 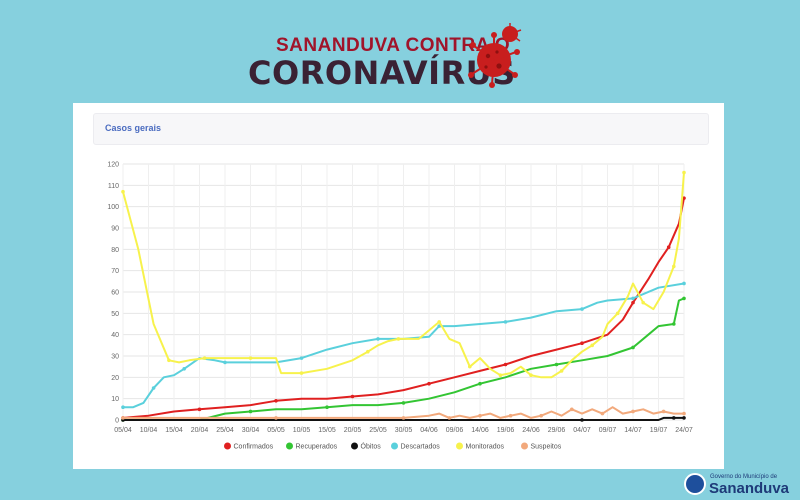 I want to click on logo-title: Sananduva, so click(x=749, y=488).